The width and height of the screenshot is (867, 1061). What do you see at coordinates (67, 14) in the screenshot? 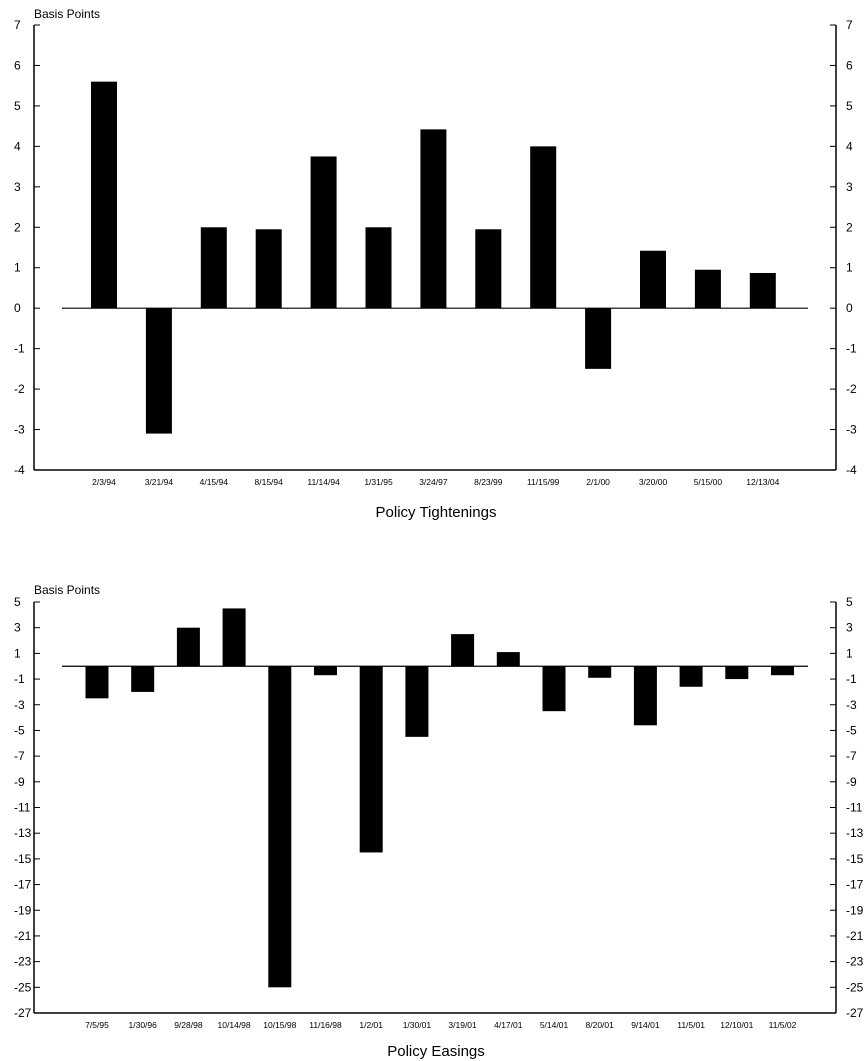
I see `tightenings-y-unit-label: Basis Points` at bounding box center [67, 14].